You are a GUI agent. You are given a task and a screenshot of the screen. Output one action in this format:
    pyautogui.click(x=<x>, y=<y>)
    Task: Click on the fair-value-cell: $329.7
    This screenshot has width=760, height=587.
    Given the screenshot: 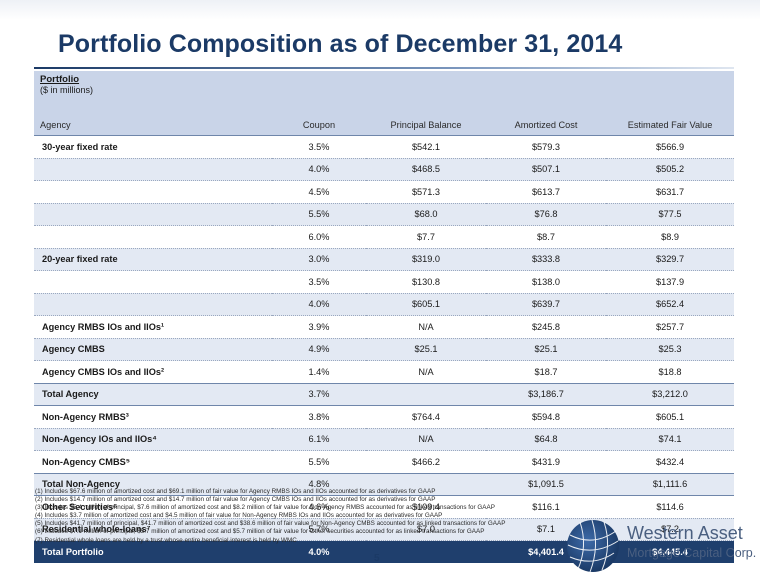 What is the action you would take?
    pyautogui.click(x=670, y=259)
    